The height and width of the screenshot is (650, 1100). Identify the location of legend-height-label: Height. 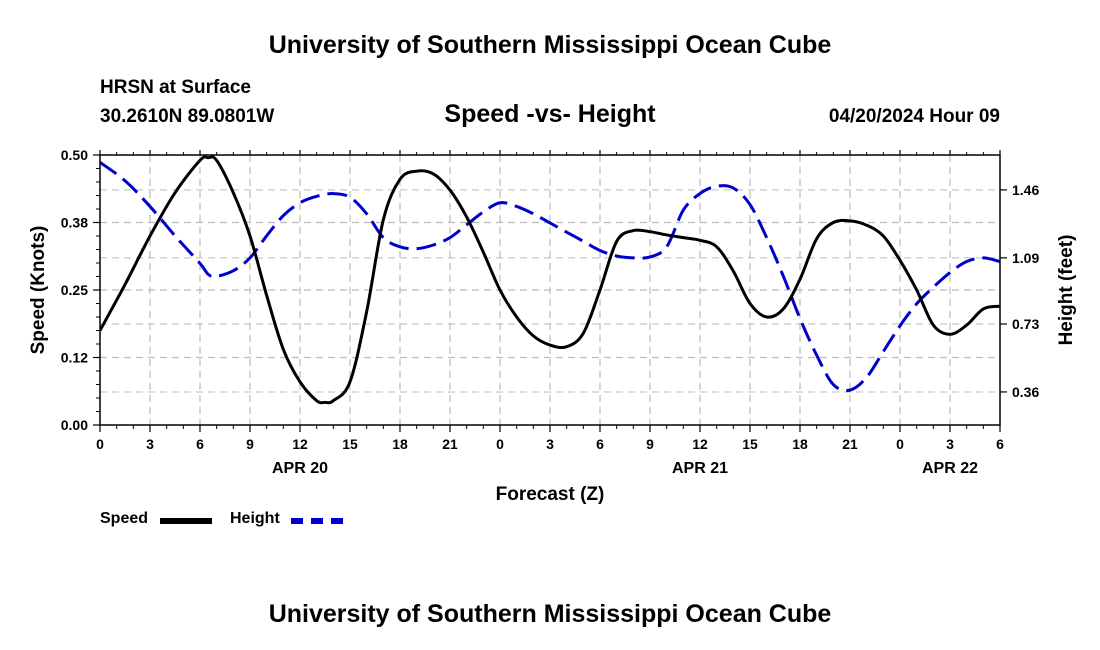
(255, 518).